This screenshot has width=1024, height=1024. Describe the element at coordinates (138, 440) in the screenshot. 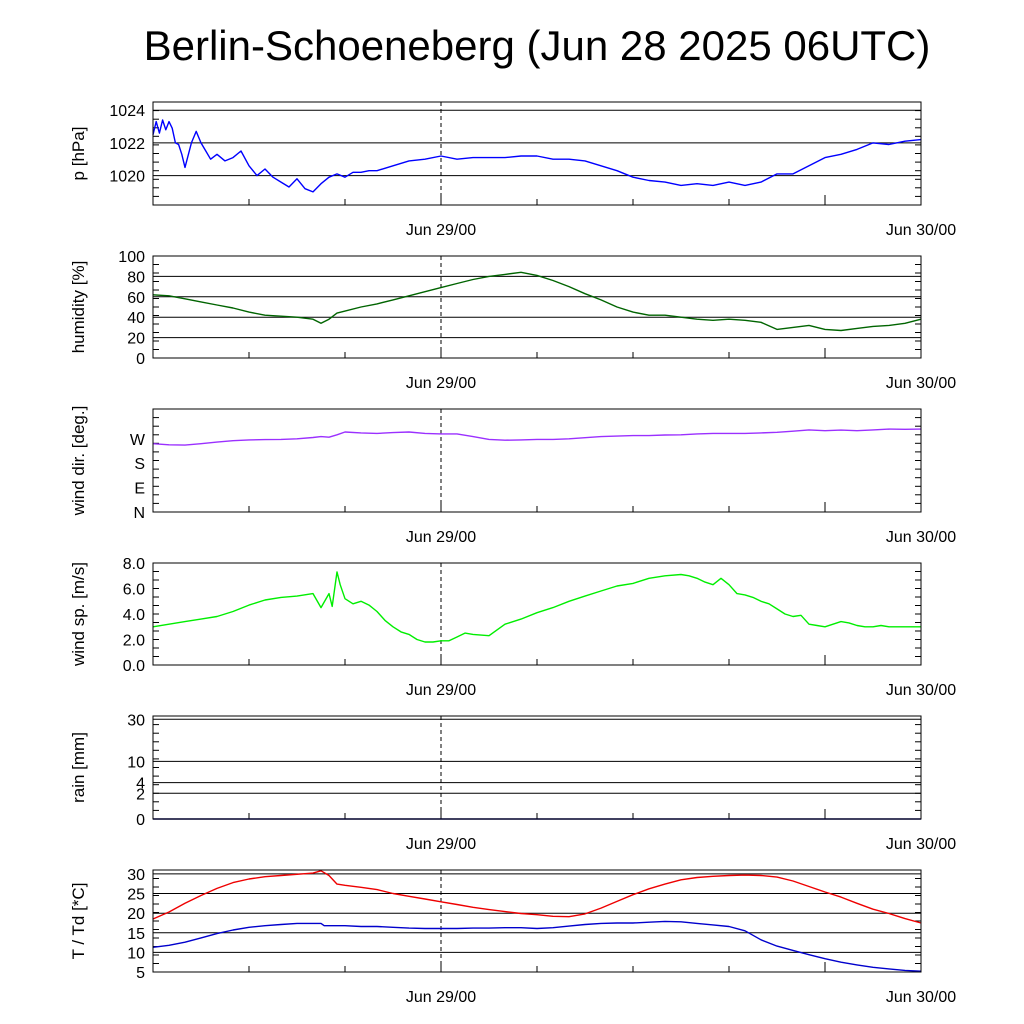

I see `wind-direction-y-tick-label: W` at that location.